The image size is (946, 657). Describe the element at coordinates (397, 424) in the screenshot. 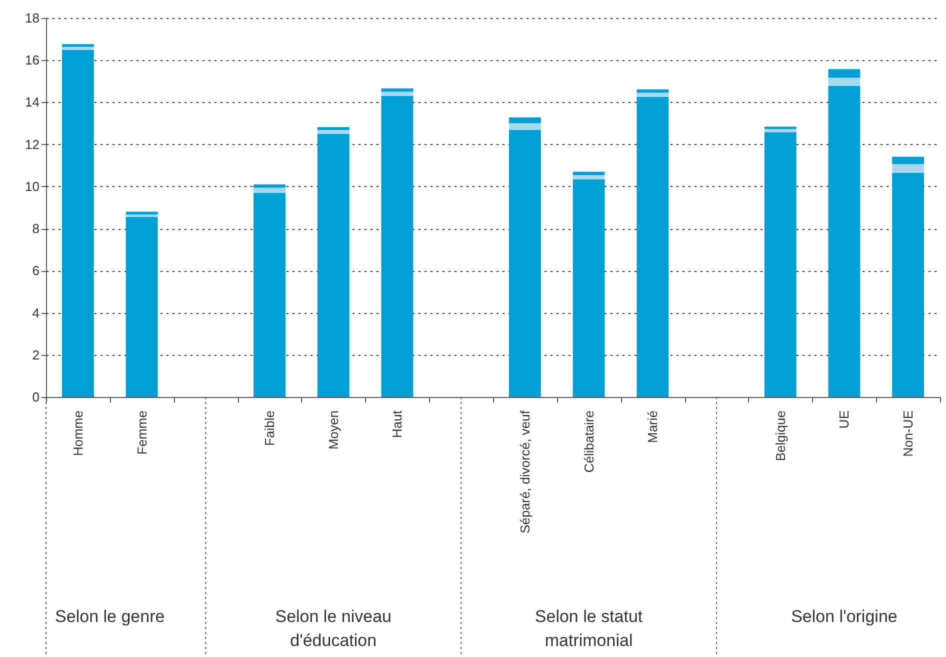

I see `x-tick-label: Haut` at that location.